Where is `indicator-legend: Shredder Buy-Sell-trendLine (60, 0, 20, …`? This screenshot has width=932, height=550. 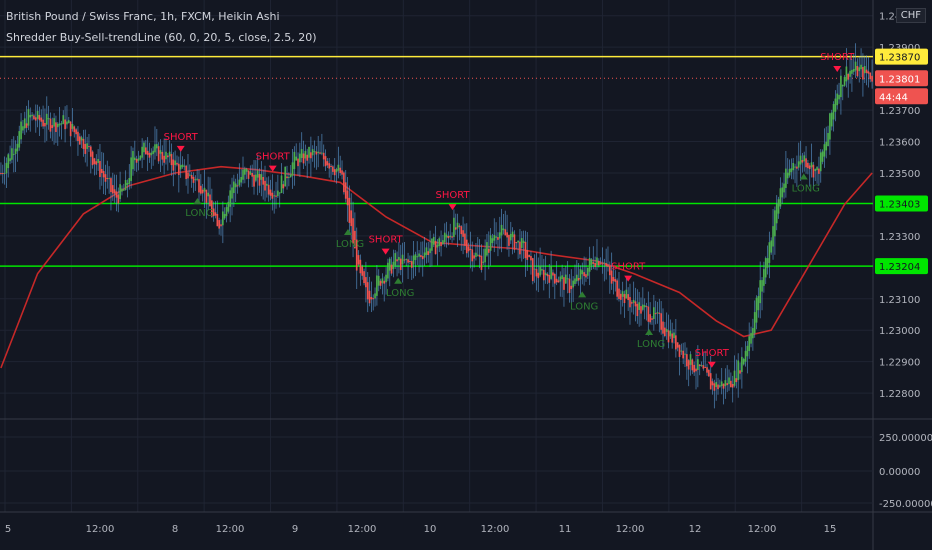 indicator-legend: Shredder Buy-Sell-trendLine (60, 0, 20, … is located at coordinates (161, 37).